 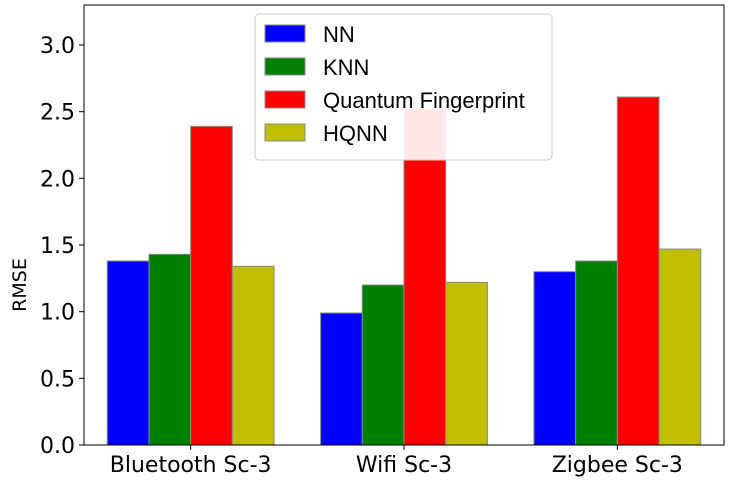 What do you see at coordinates (57, 313) in the screenshot?
I see `y-tick-label: 1.0` at bounding box center [57, 313].